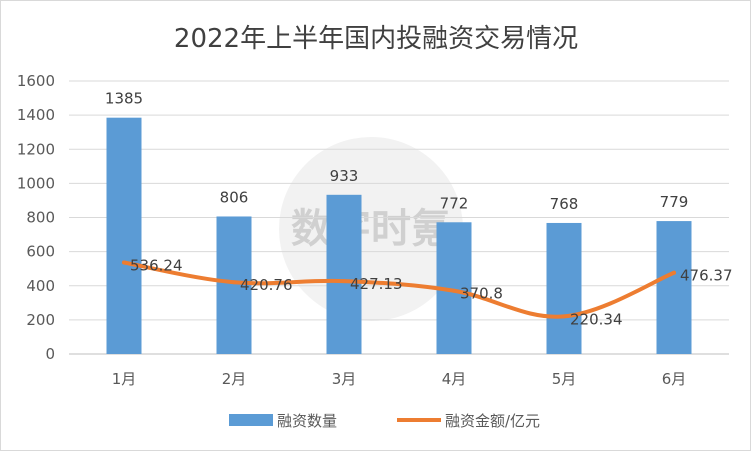 This screenshot has height=452, width=751. I want to click on bar-data-label: 772, so click(454, 203).